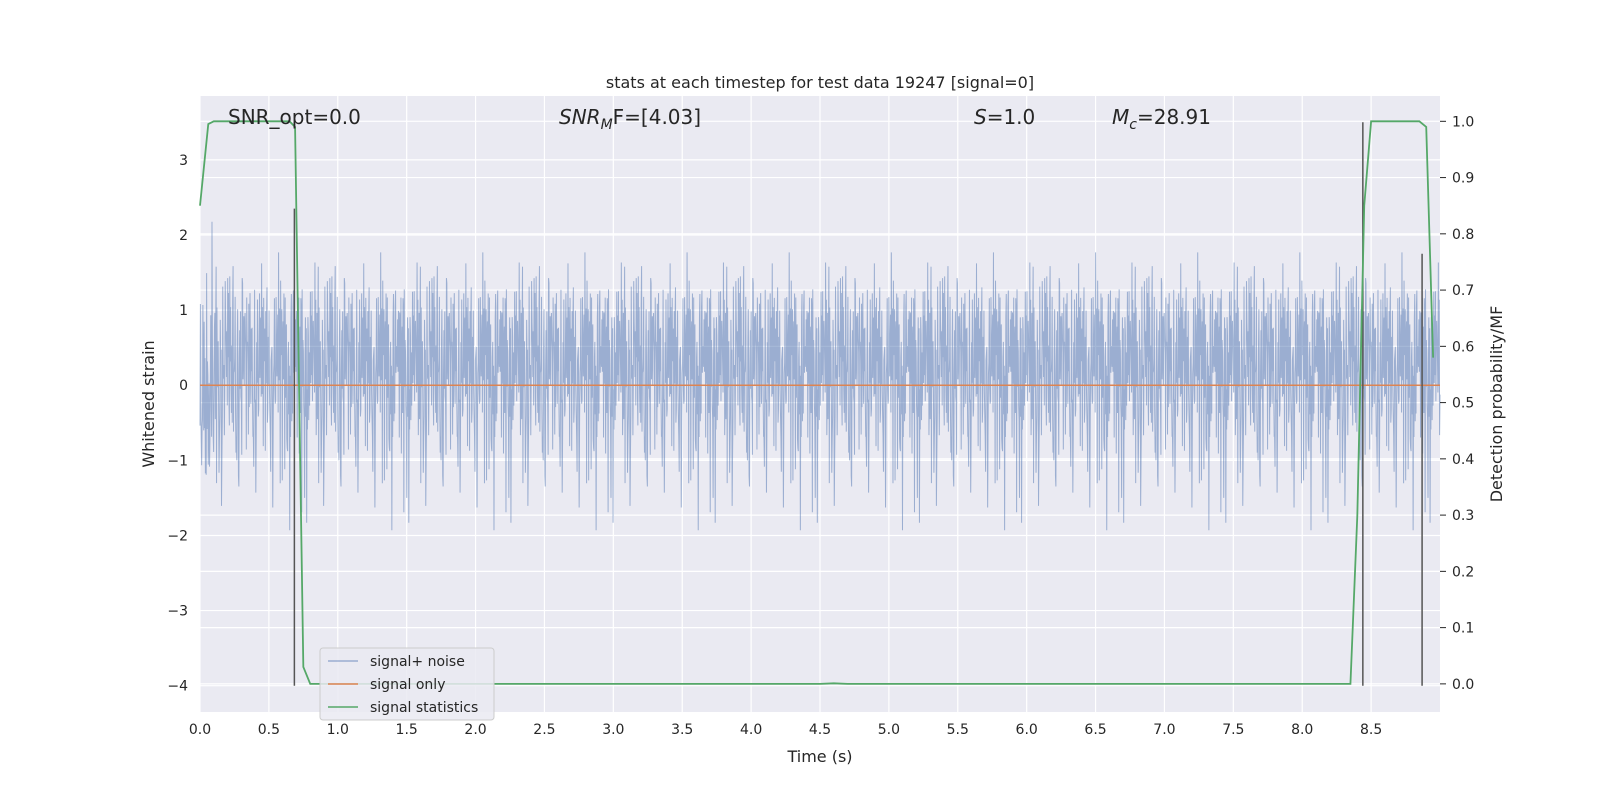 The height and width of the screenshot is (800, 1600). What do you see at coordinates (1371, 730) in the screenshot?
I see `x-tick-label-17: 8.5` at bounding box center [1371, 730].